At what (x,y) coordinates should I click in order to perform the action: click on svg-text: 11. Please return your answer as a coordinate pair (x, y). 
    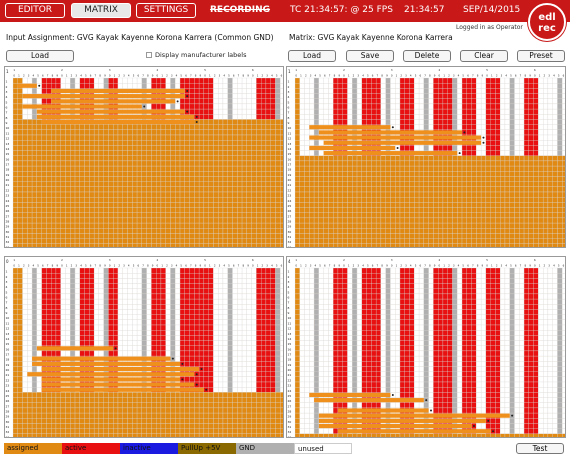
    Looking at the image, I should click on (8, 133).